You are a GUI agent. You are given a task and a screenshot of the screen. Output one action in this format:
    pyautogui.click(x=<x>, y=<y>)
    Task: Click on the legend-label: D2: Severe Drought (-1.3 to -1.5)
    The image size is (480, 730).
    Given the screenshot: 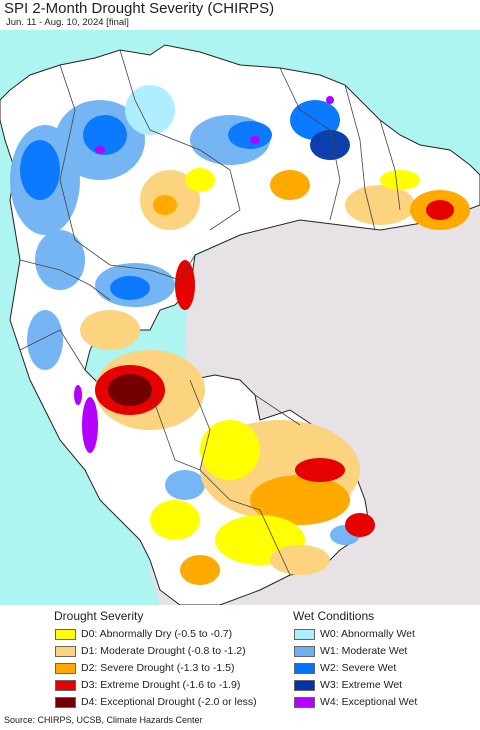 What is the action you would take?
    pyautogui.click(x=158, y=668)
    